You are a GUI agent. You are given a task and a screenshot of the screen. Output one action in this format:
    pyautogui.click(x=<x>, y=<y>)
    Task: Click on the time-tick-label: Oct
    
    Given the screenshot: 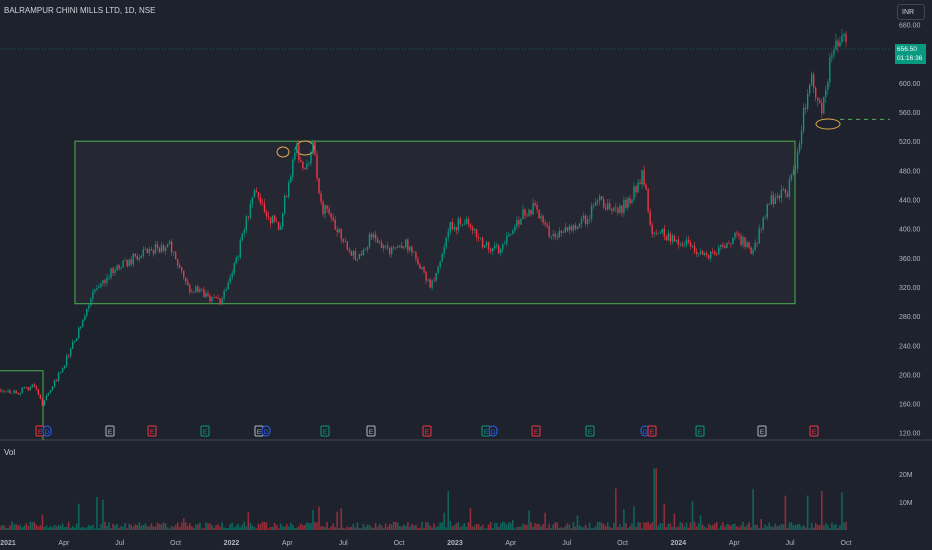 What is the action you would take?
    pyautogui.click(x=399, y=543)
    